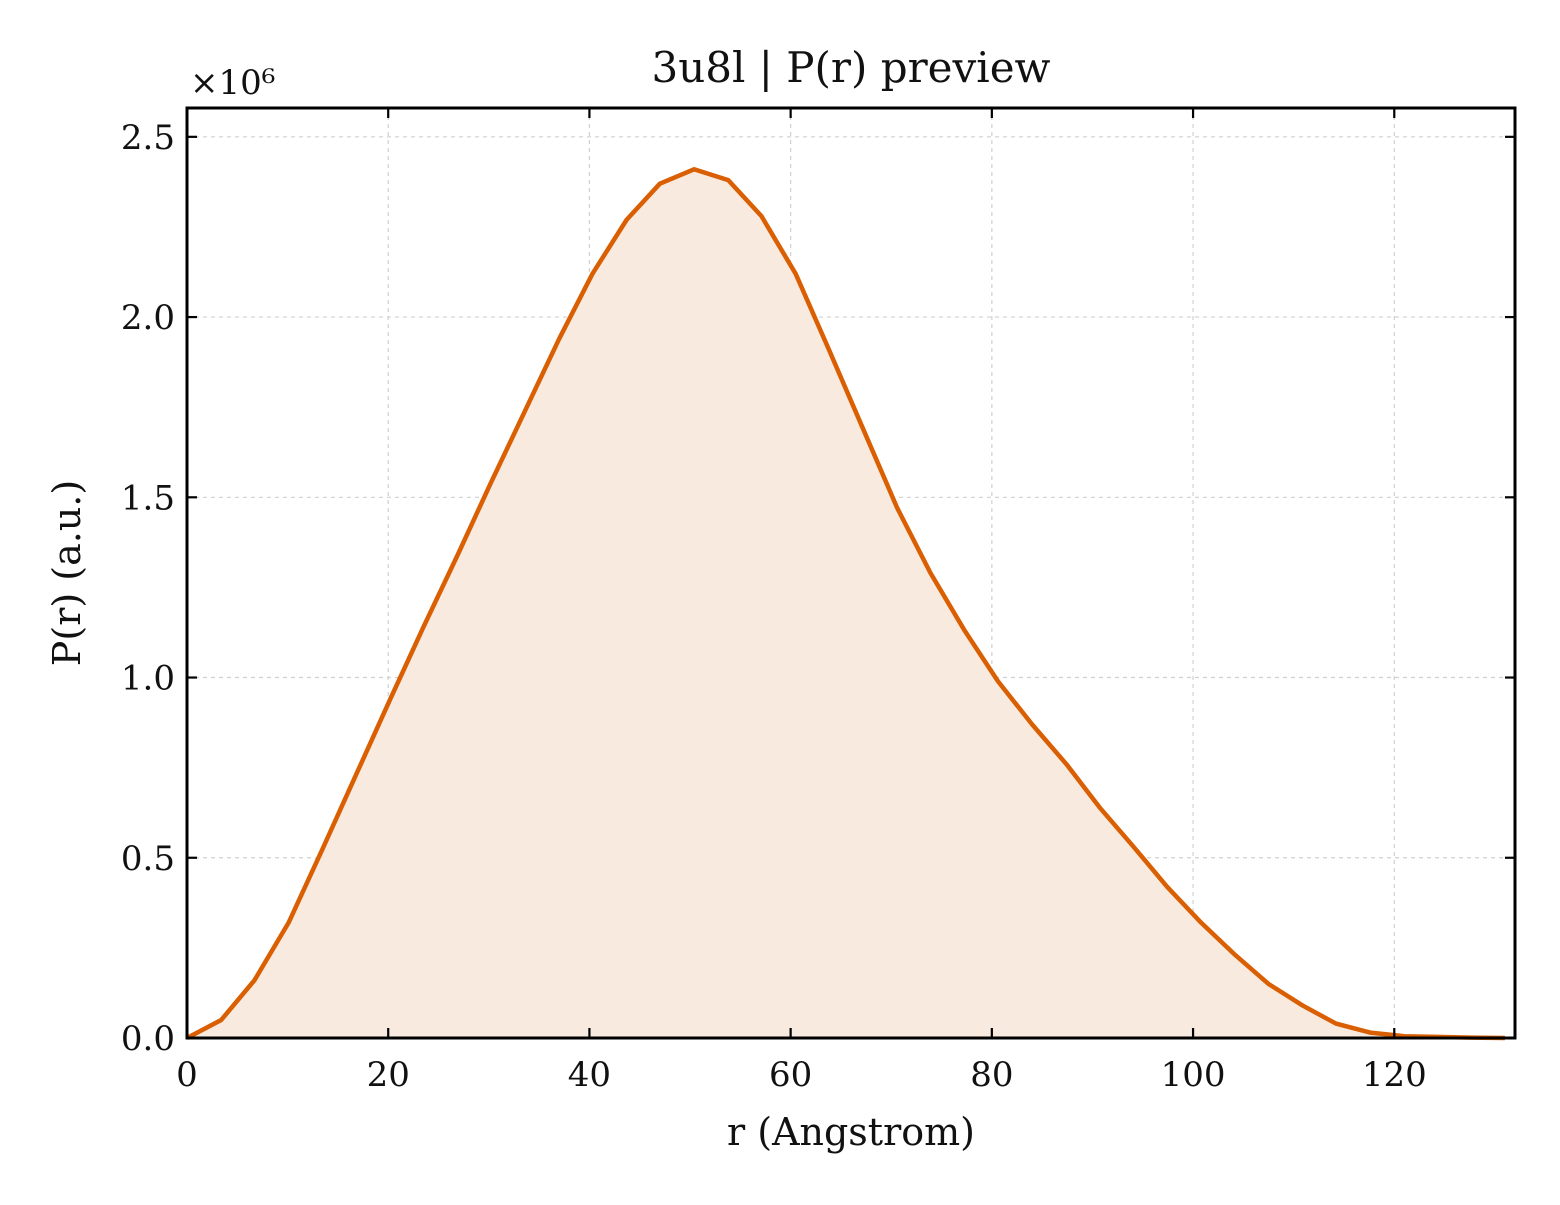  I want to click on x-axis-label: r (Angstrom), so click(851, 1132).